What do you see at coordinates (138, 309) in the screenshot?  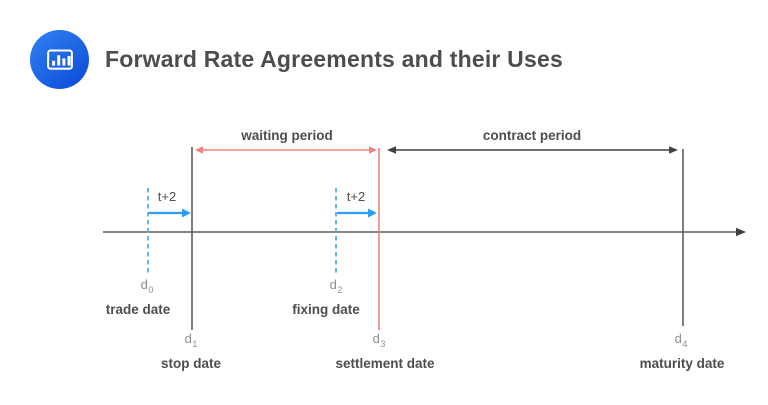 I see `trade-date-label: trade date` at bounding box center [138, 309].